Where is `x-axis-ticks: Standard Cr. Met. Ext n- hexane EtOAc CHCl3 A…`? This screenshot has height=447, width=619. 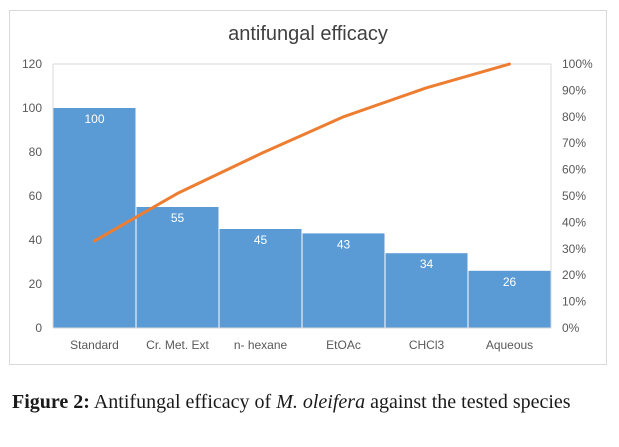
x-axis-ticks: Standard Cr. Met. Ext n- hexane EtOAc CHCl3 A… is located at coordinates (301, 345).